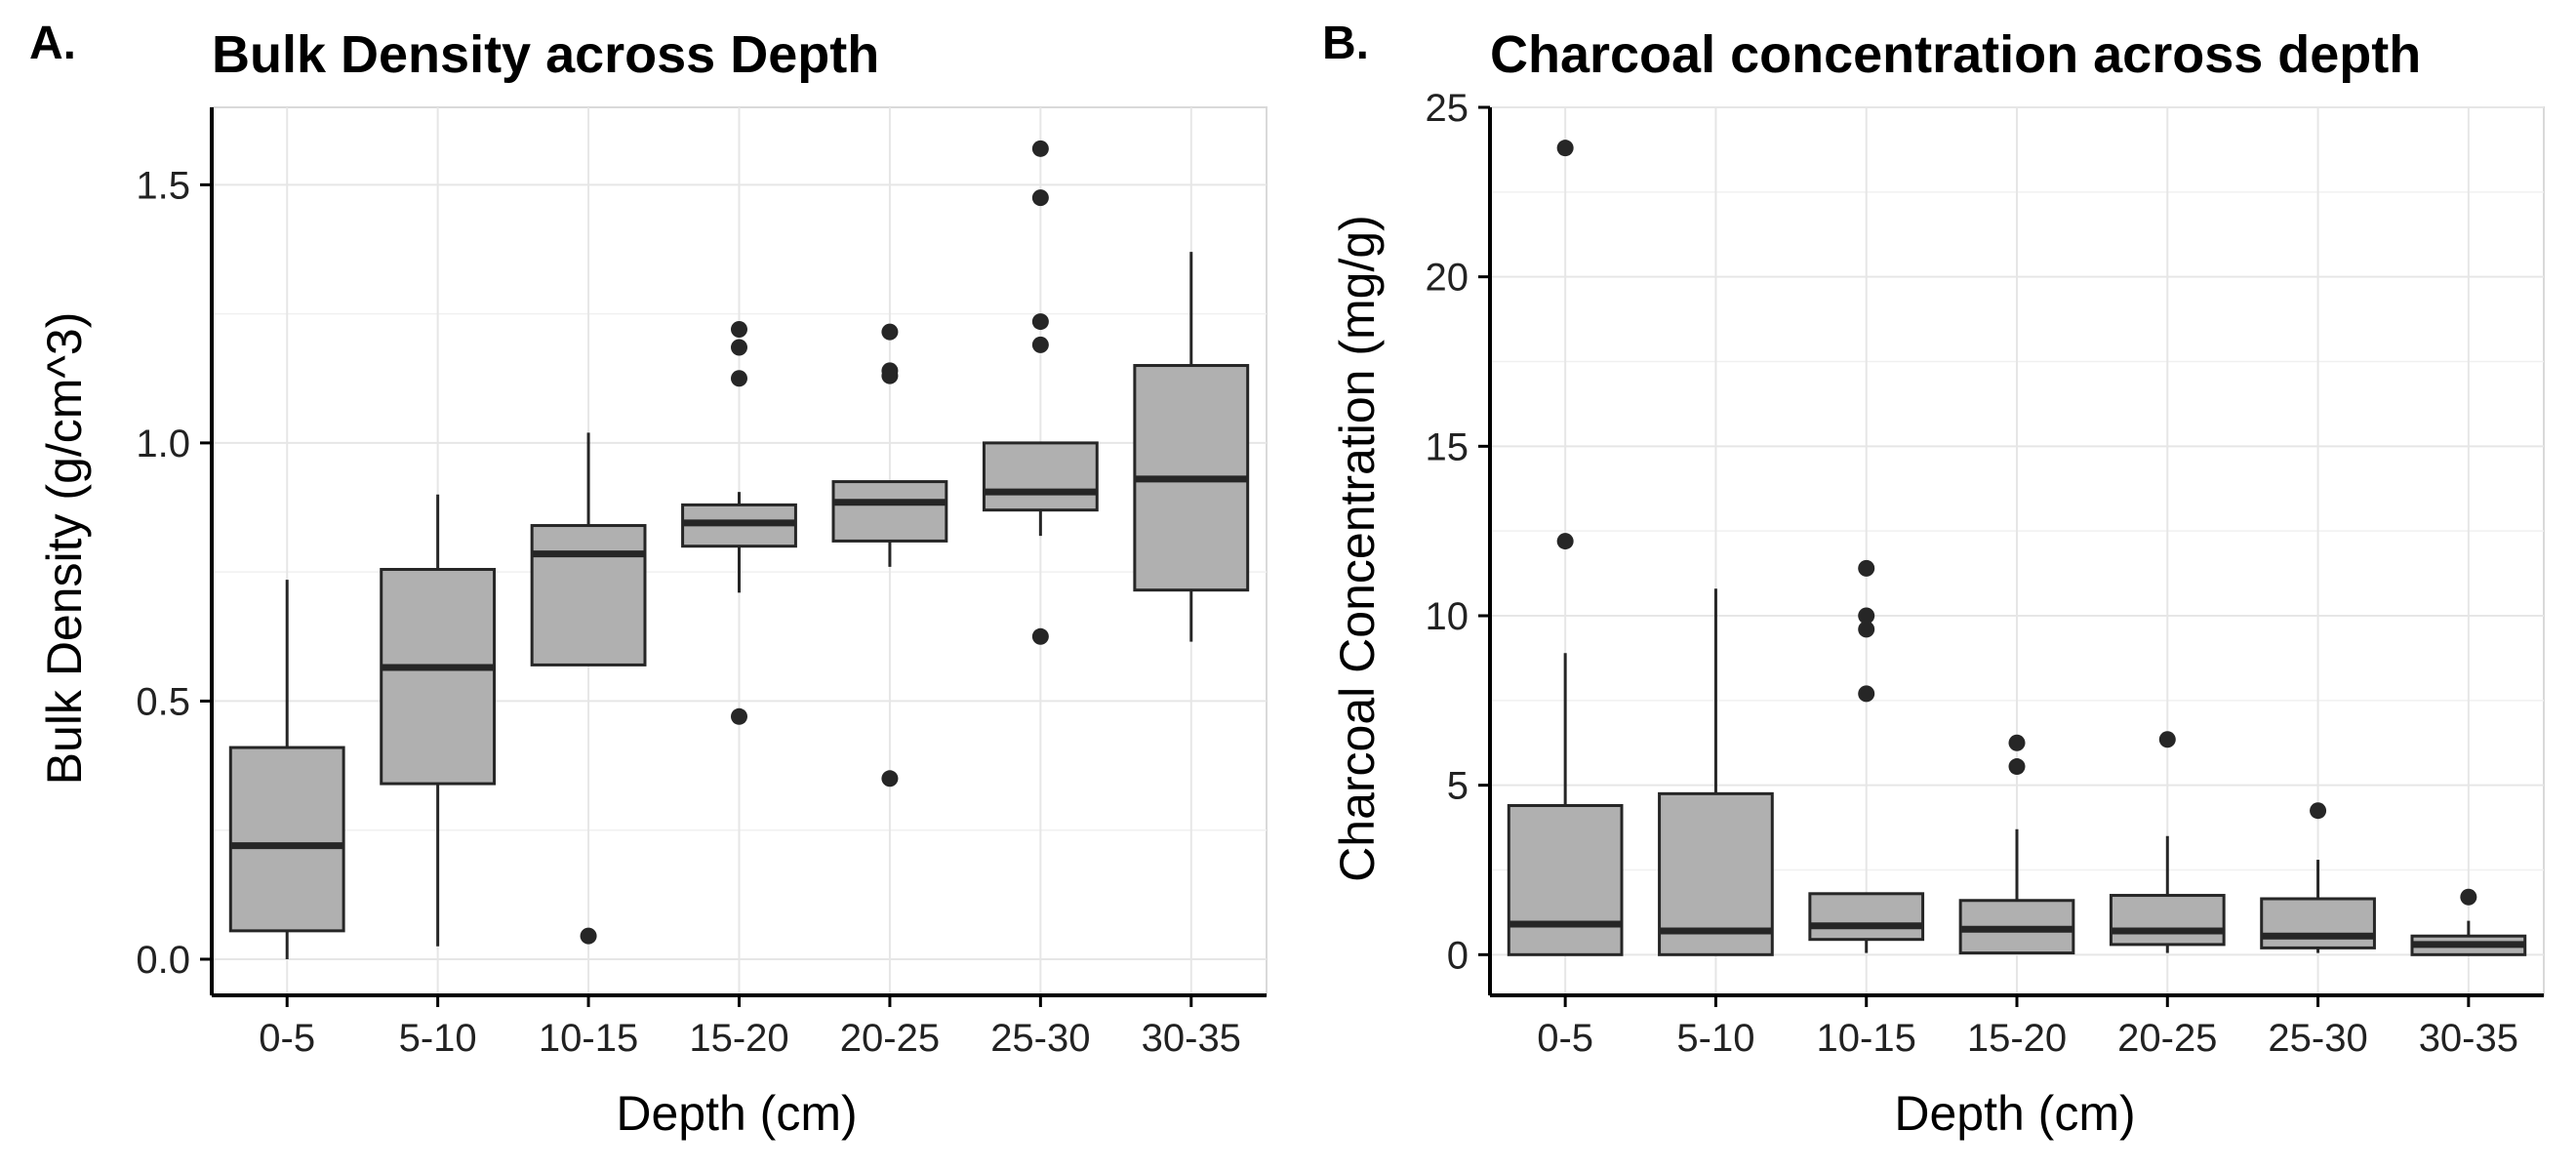 This screenshot has height=1171, width=2576. What do you see at coordinates (1447, 278) in the screenshot?
I see `y-tick-label: 20` at bounding box center [1447, 278].